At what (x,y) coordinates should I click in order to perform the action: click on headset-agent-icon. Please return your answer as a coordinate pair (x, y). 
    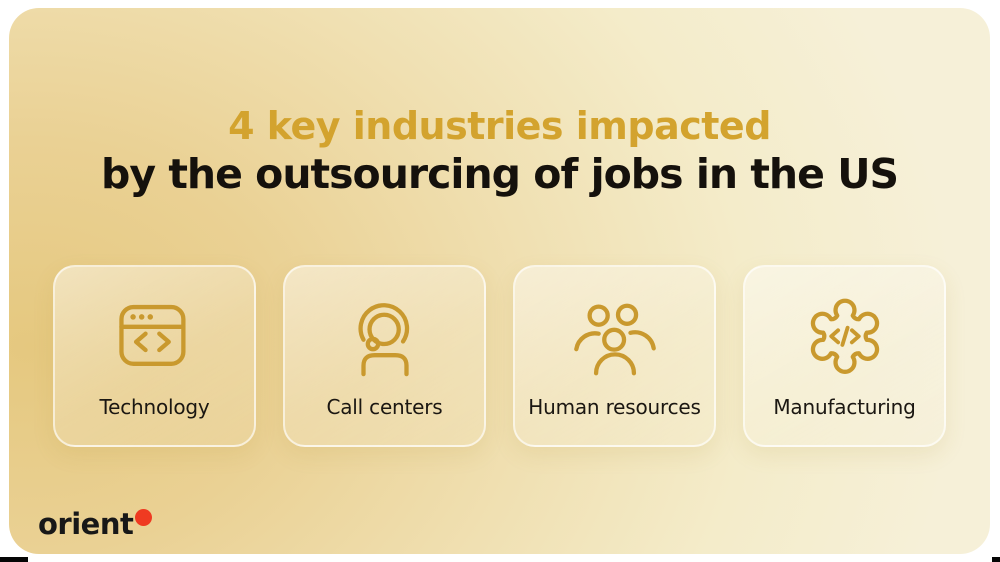
    Looking at the image, I should click on (385, 338).